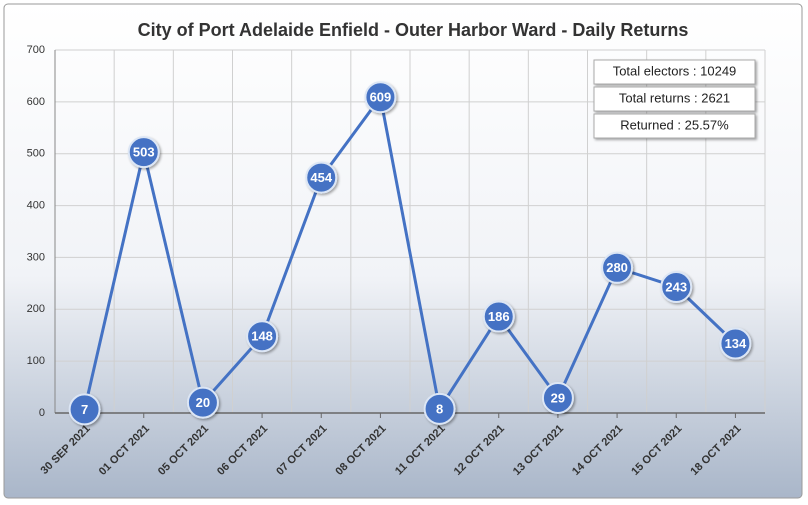  I want to click on y-tick-label: 700, so click(36, 50).